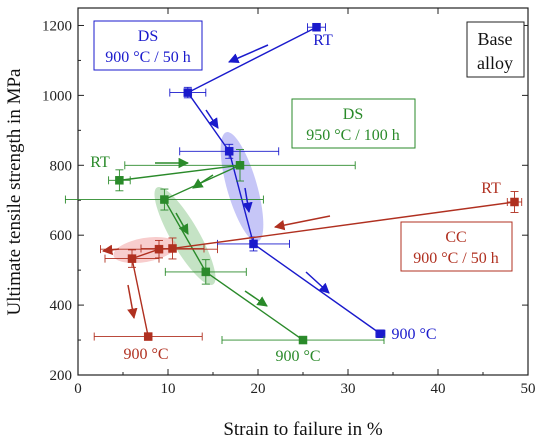  Describe the element at coordinates (297, 356) in the screenshot. I see `label-ds950-900: 900 °C` at that location.